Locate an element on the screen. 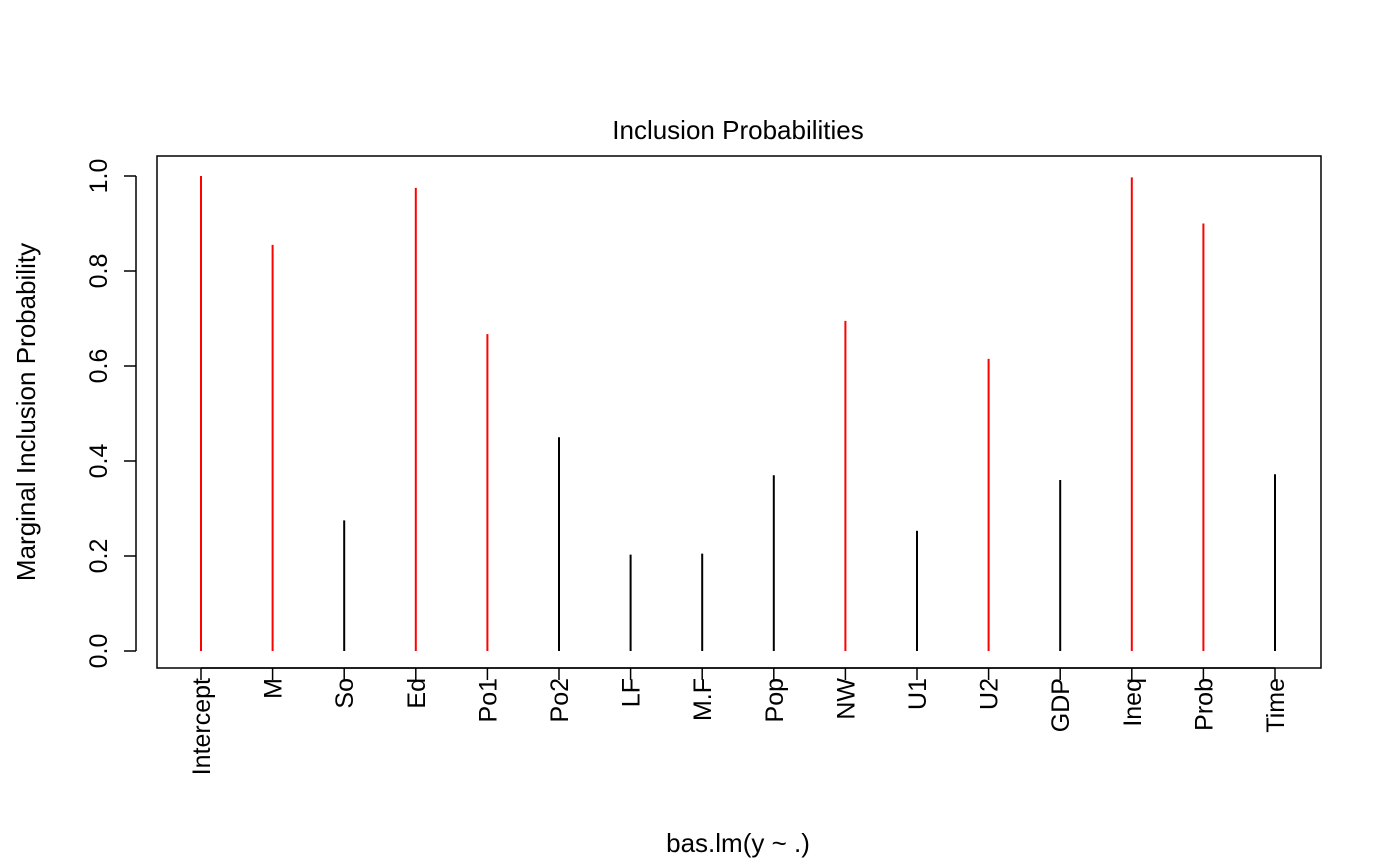 The image size is (1400, 865). x-tick-label: U1 is located at coordinates (918, 694).